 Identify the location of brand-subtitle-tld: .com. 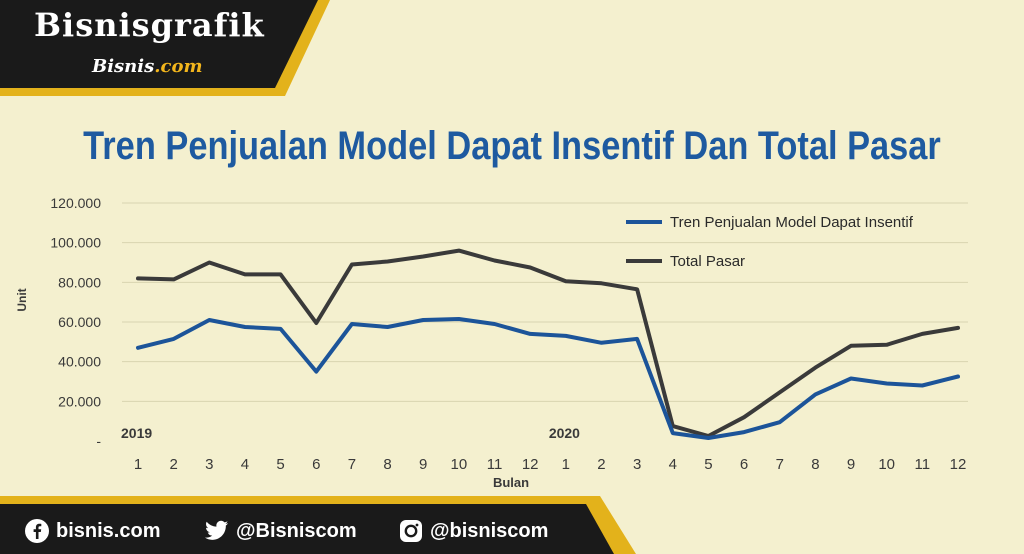
(178, 66).